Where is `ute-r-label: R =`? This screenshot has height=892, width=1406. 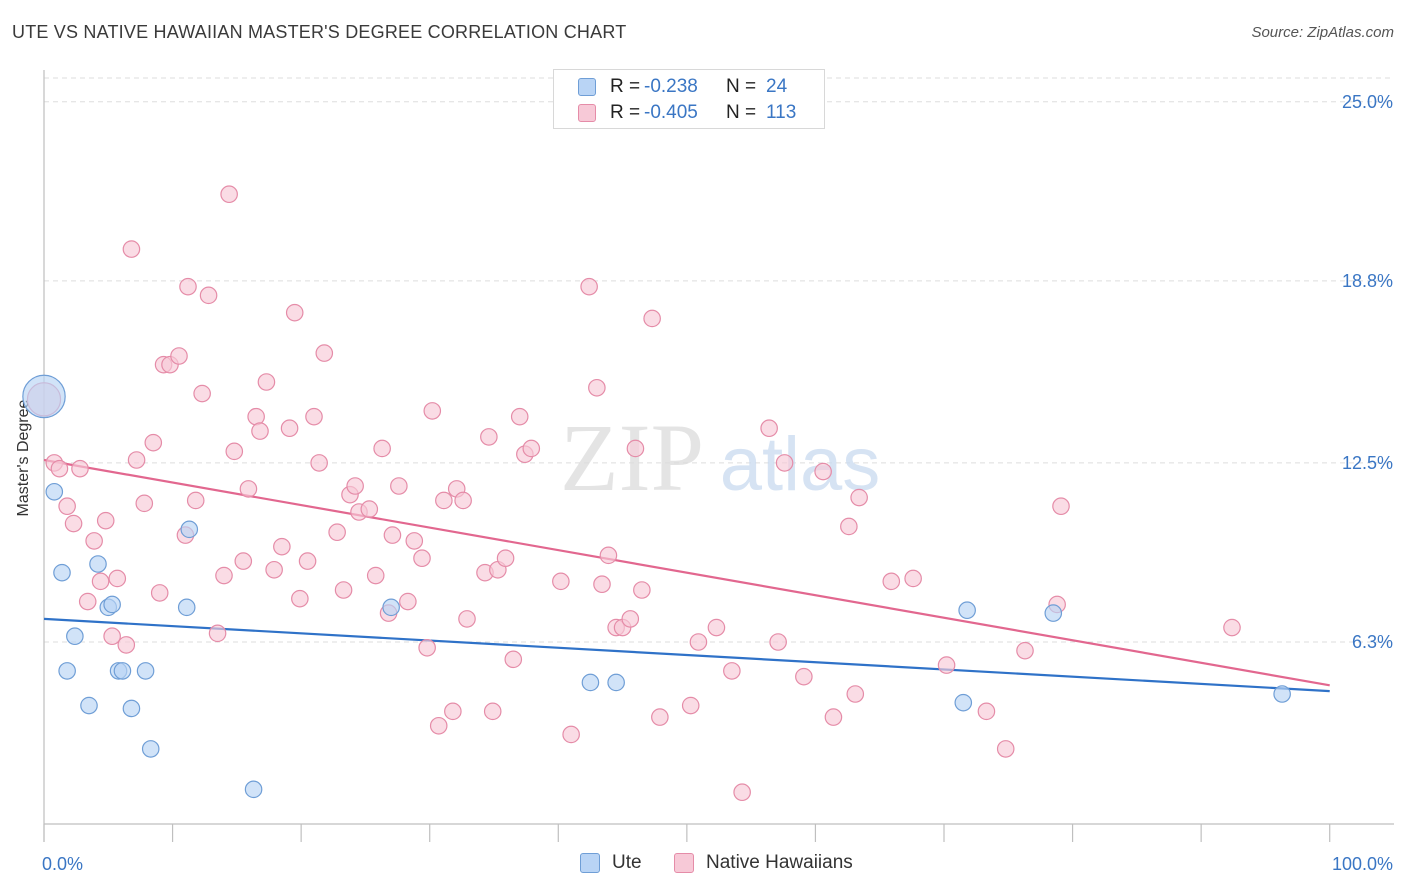
ute-r-label: R = is located at coordinates (625, 86).